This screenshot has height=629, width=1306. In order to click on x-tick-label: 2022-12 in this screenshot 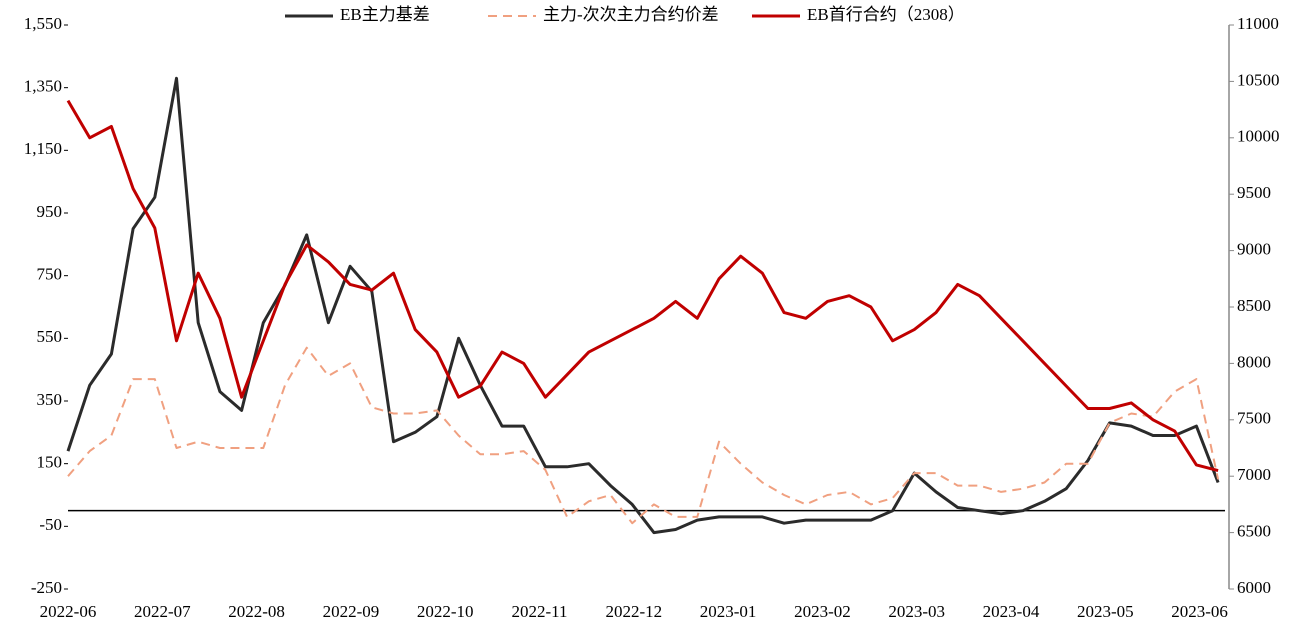, I will do `click(633, 611)`.